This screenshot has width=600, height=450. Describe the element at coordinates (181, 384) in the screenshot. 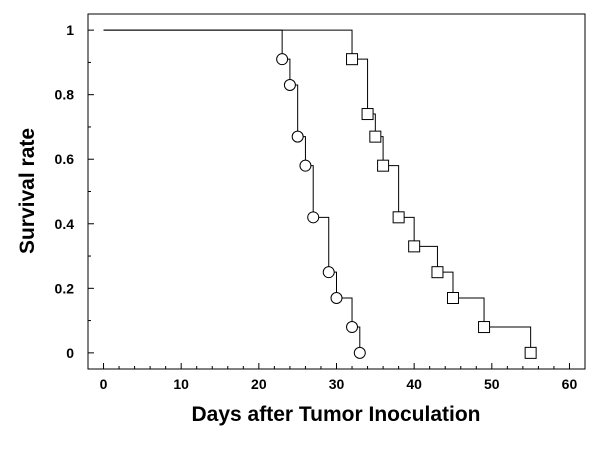

I see `x-tick-label: 10` at that location.